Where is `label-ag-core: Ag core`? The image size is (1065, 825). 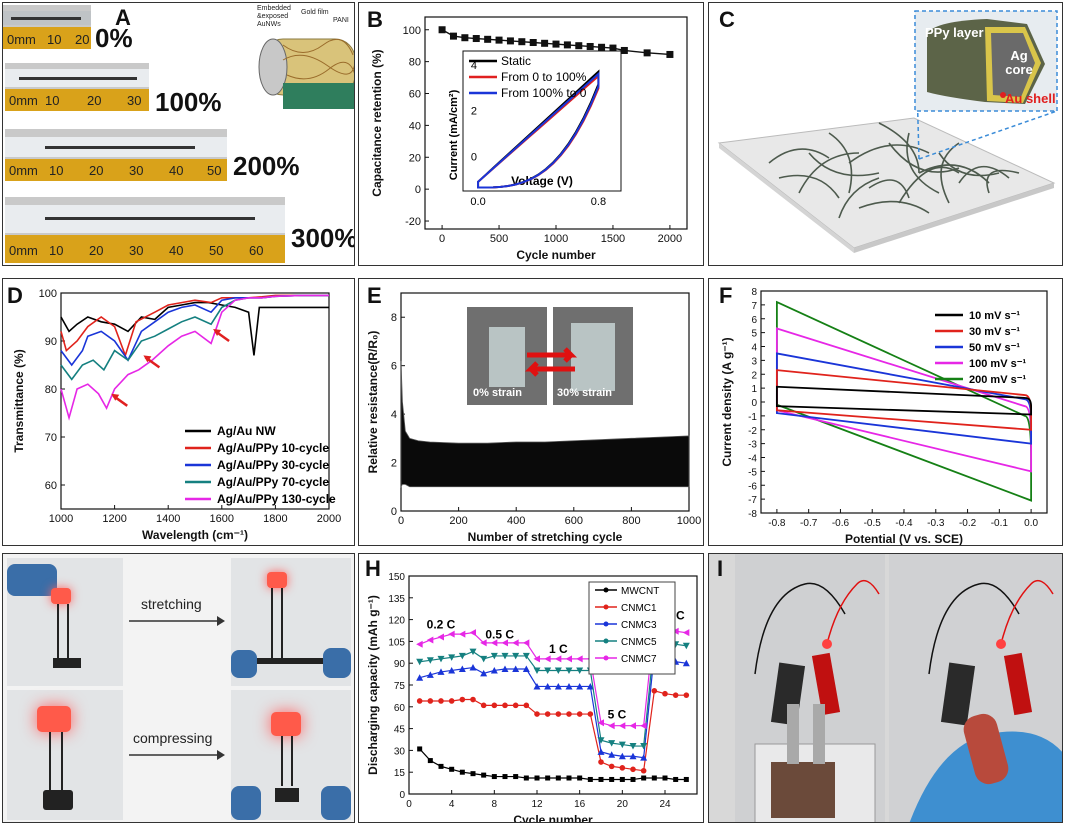 label-ag-core: Ag core is located at coordinates (1019, 62).